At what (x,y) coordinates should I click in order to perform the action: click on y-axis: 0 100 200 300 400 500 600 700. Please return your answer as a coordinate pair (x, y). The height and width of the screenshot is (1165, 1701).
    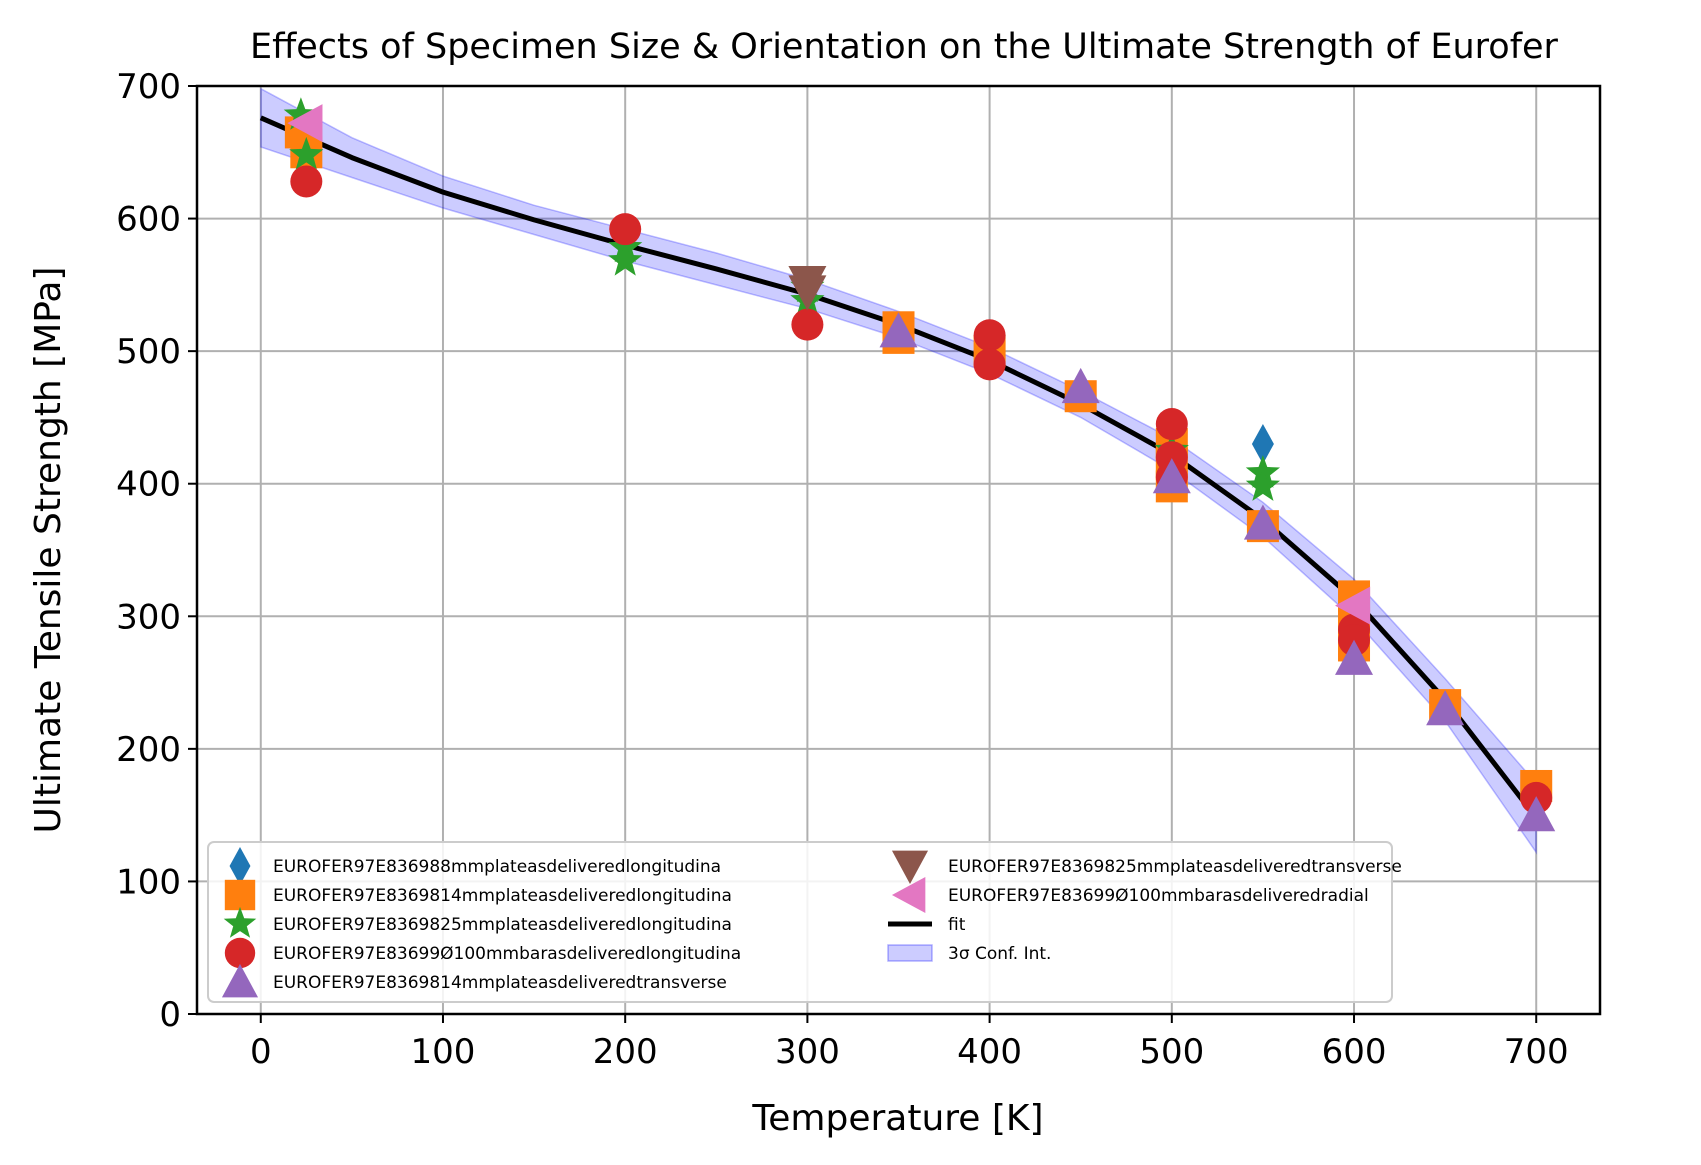
    Looking at the image, I should click on (156, 551).